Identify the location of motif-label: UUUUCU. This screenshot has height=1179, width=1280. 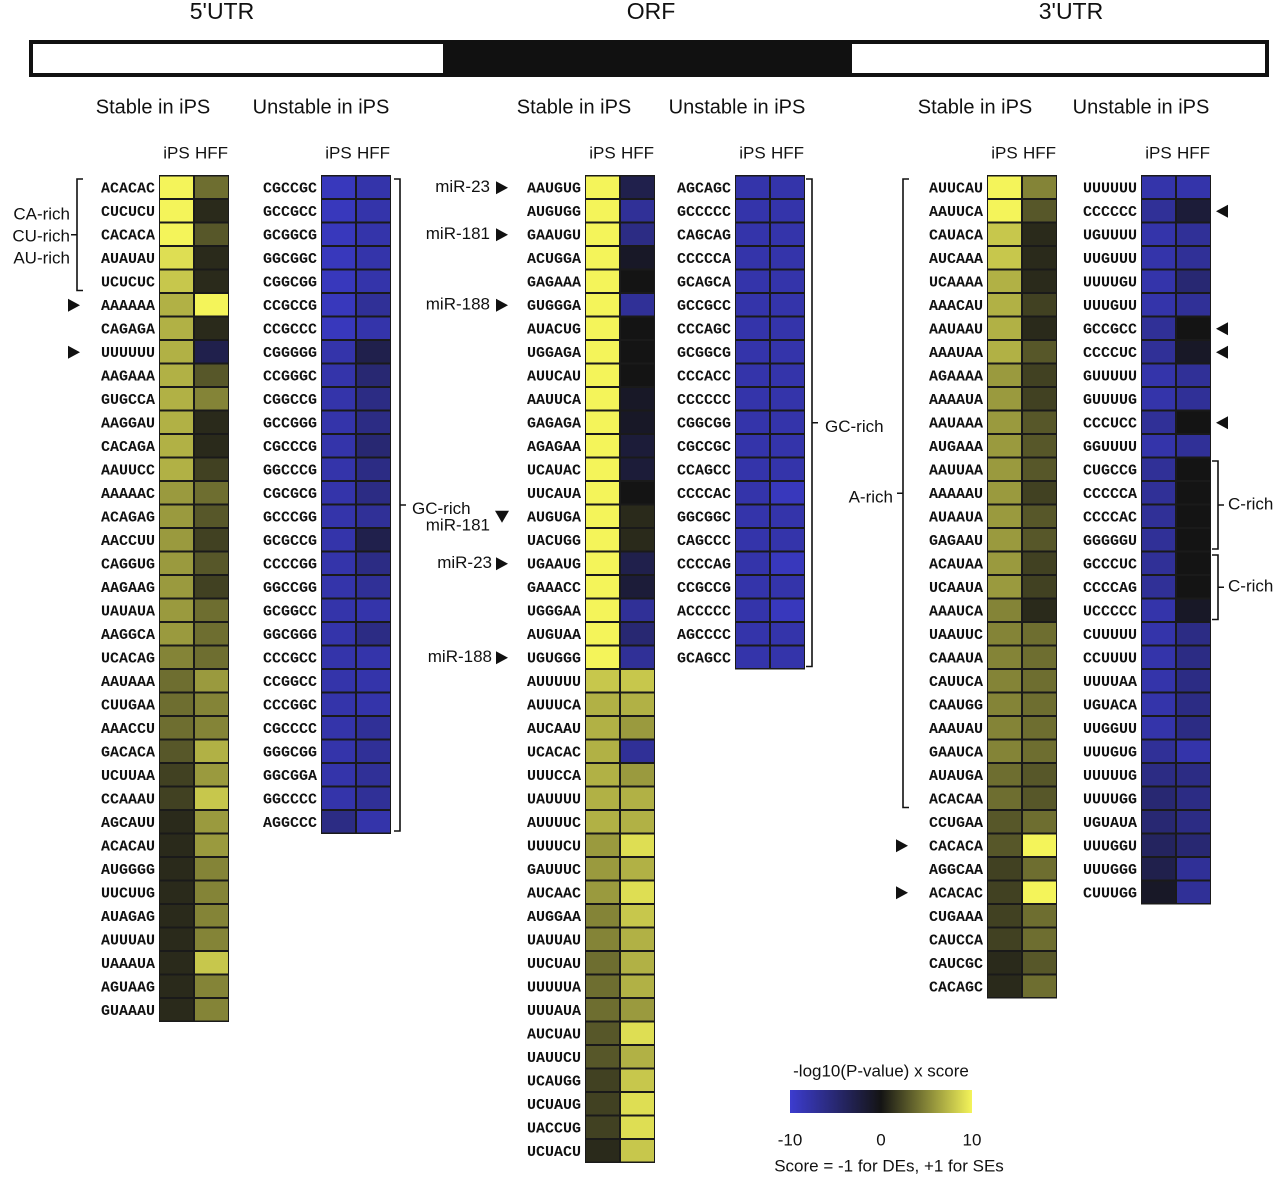
(554, 847).